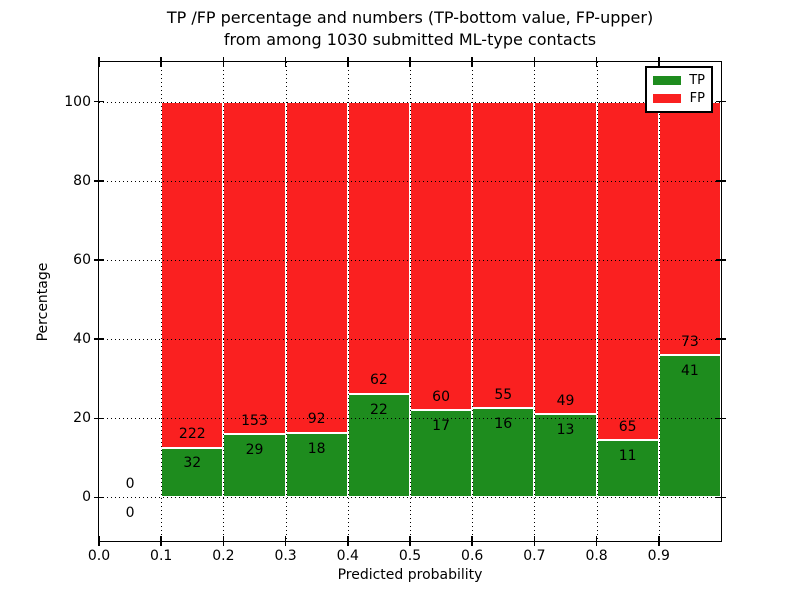 The image size is (800, 600). Describe the element at coordinates (82, 418) in the screenshot. I see `y-tick-label: 20` at that location.